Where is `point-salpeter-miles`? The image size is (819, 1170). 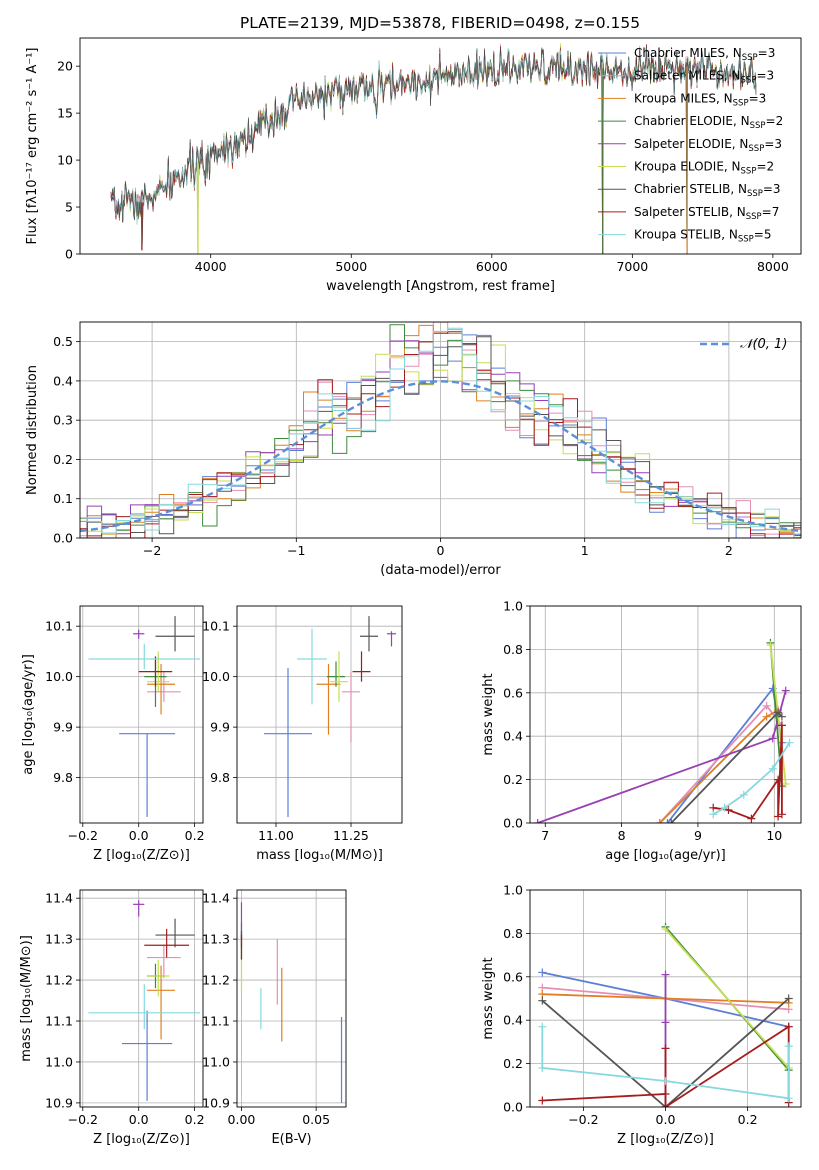
point-salpeter-miles is located at coordinates (351, 707).